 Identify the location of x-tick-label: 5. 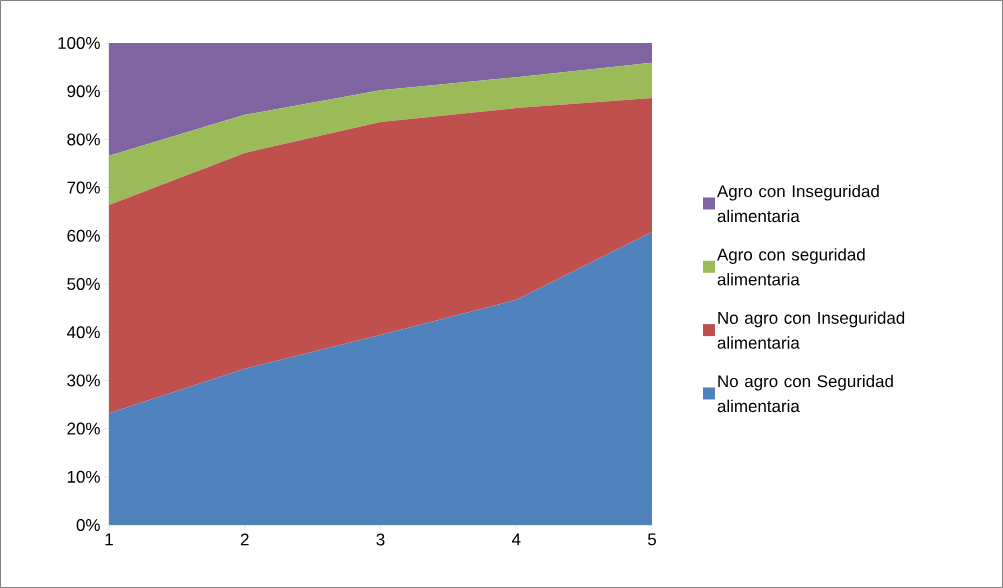
(651, 539).